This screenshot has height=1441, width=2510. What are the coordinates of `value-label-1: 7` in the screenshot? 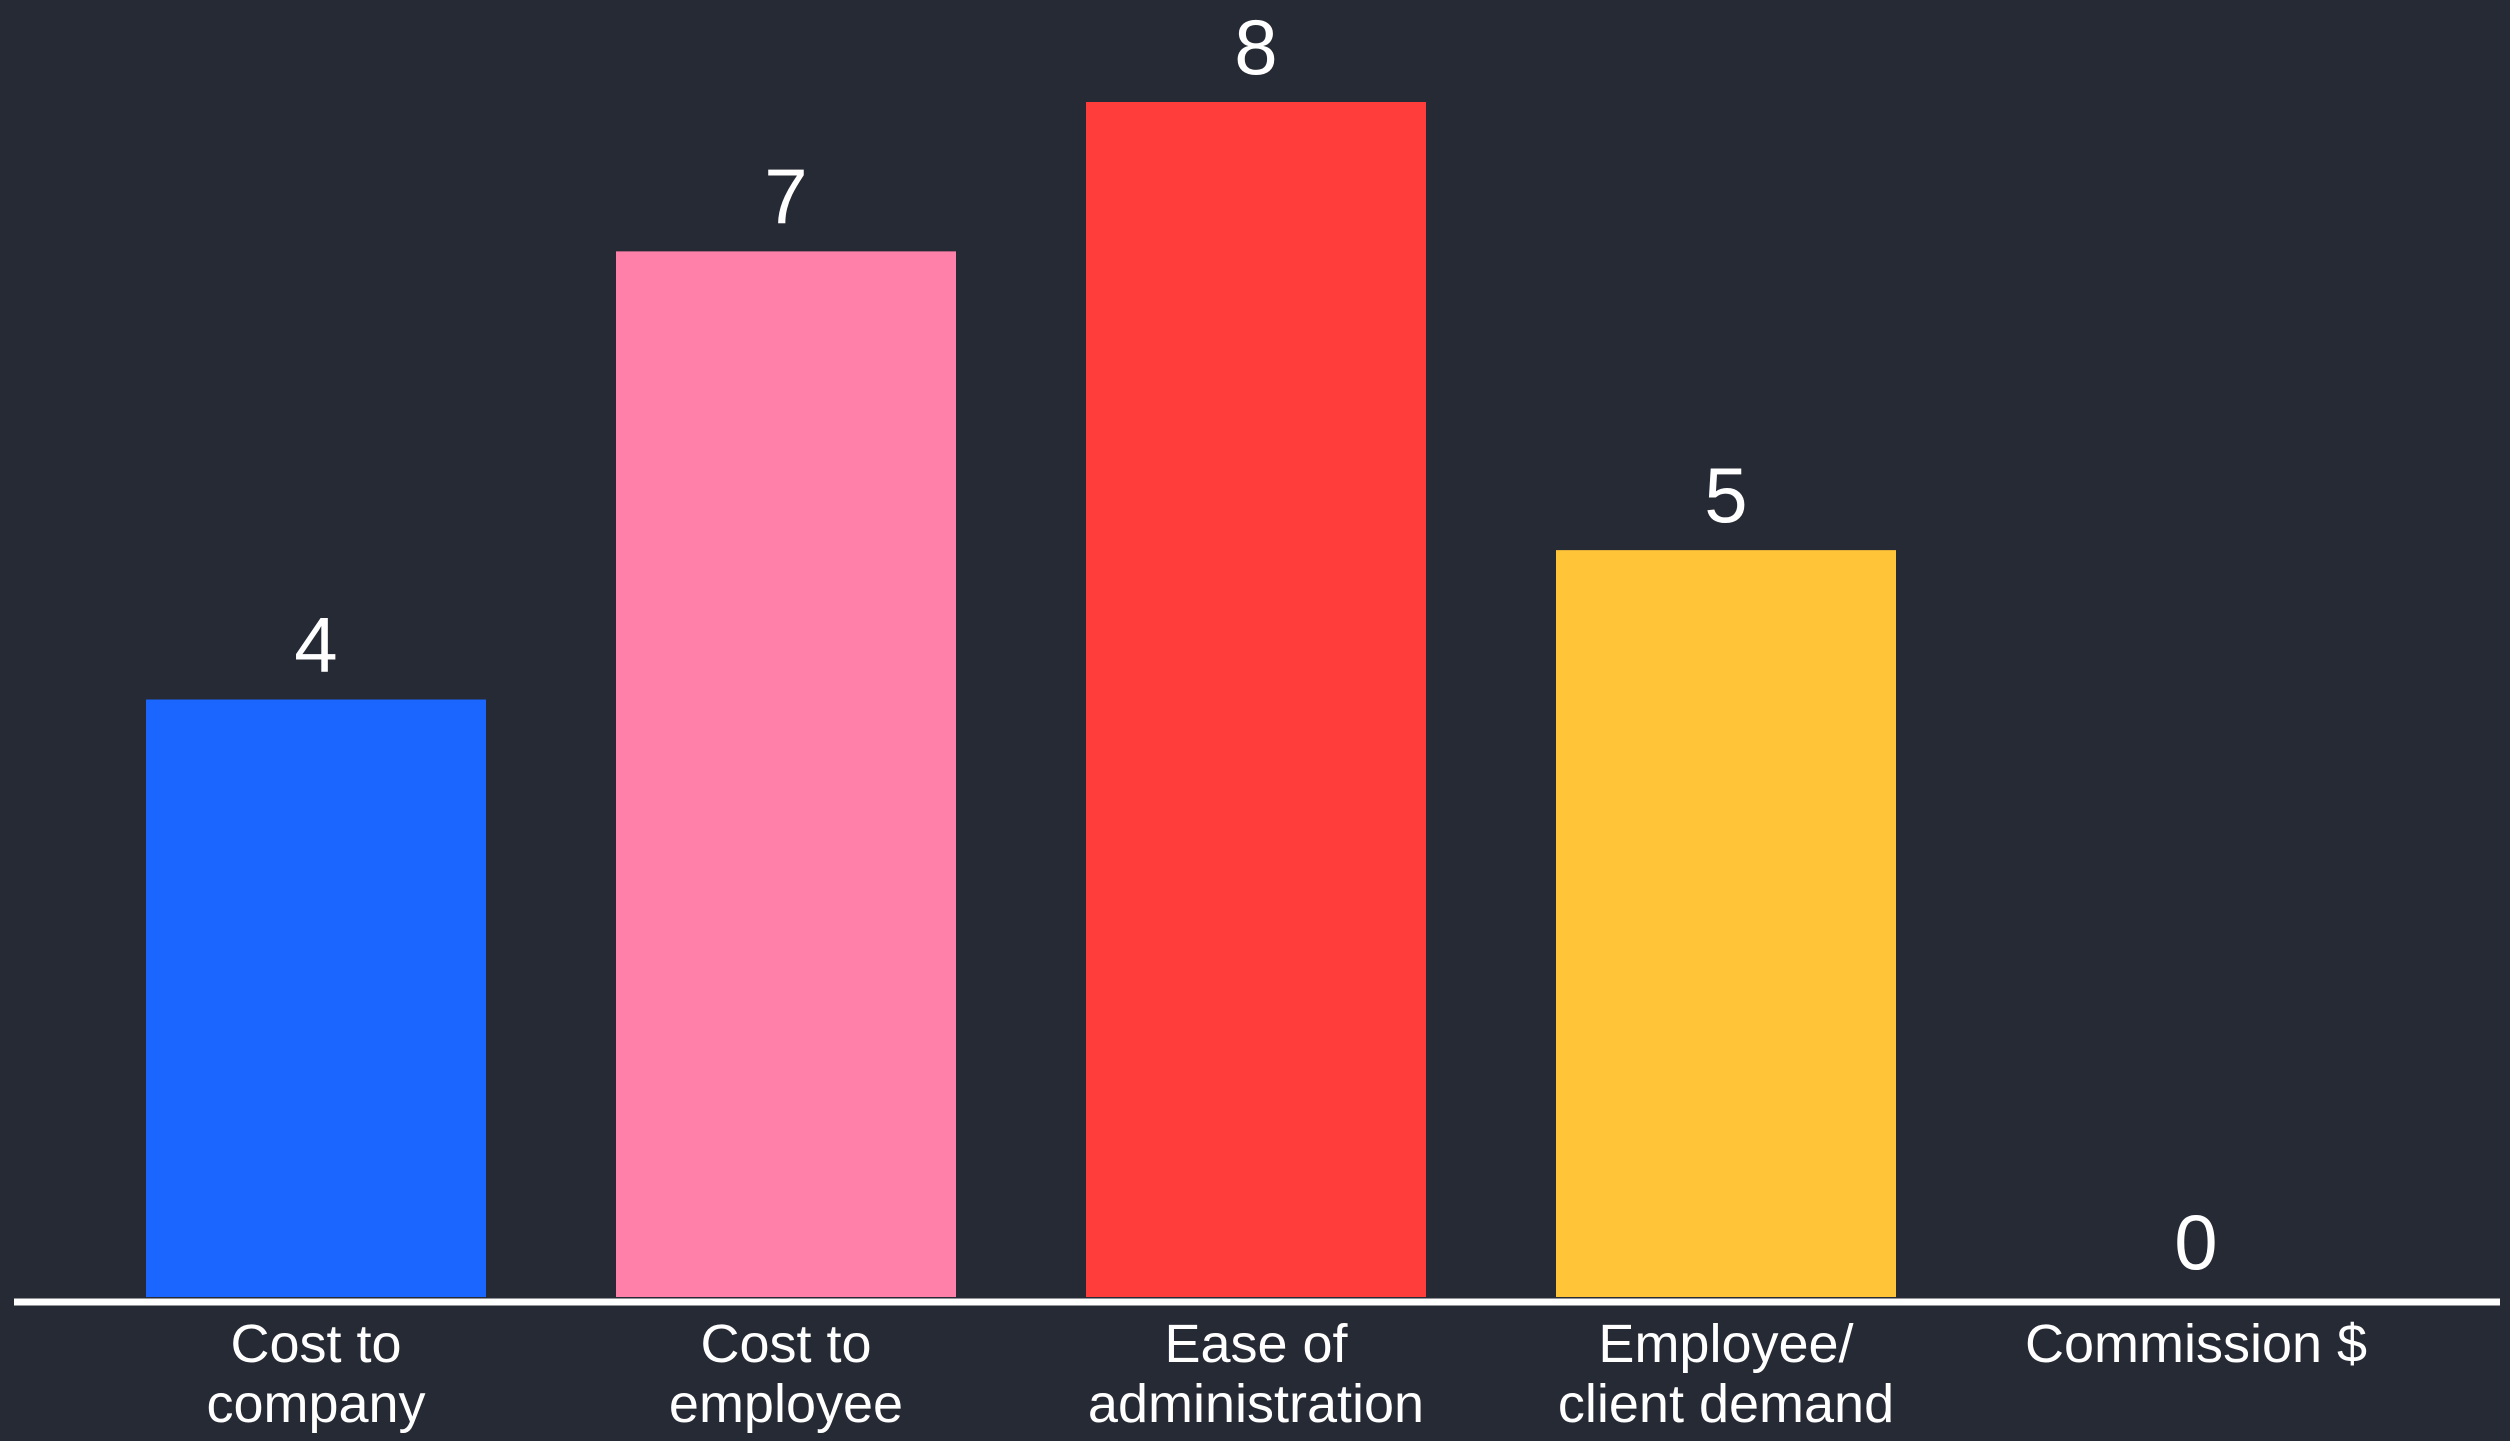 It's located at (785, 196).